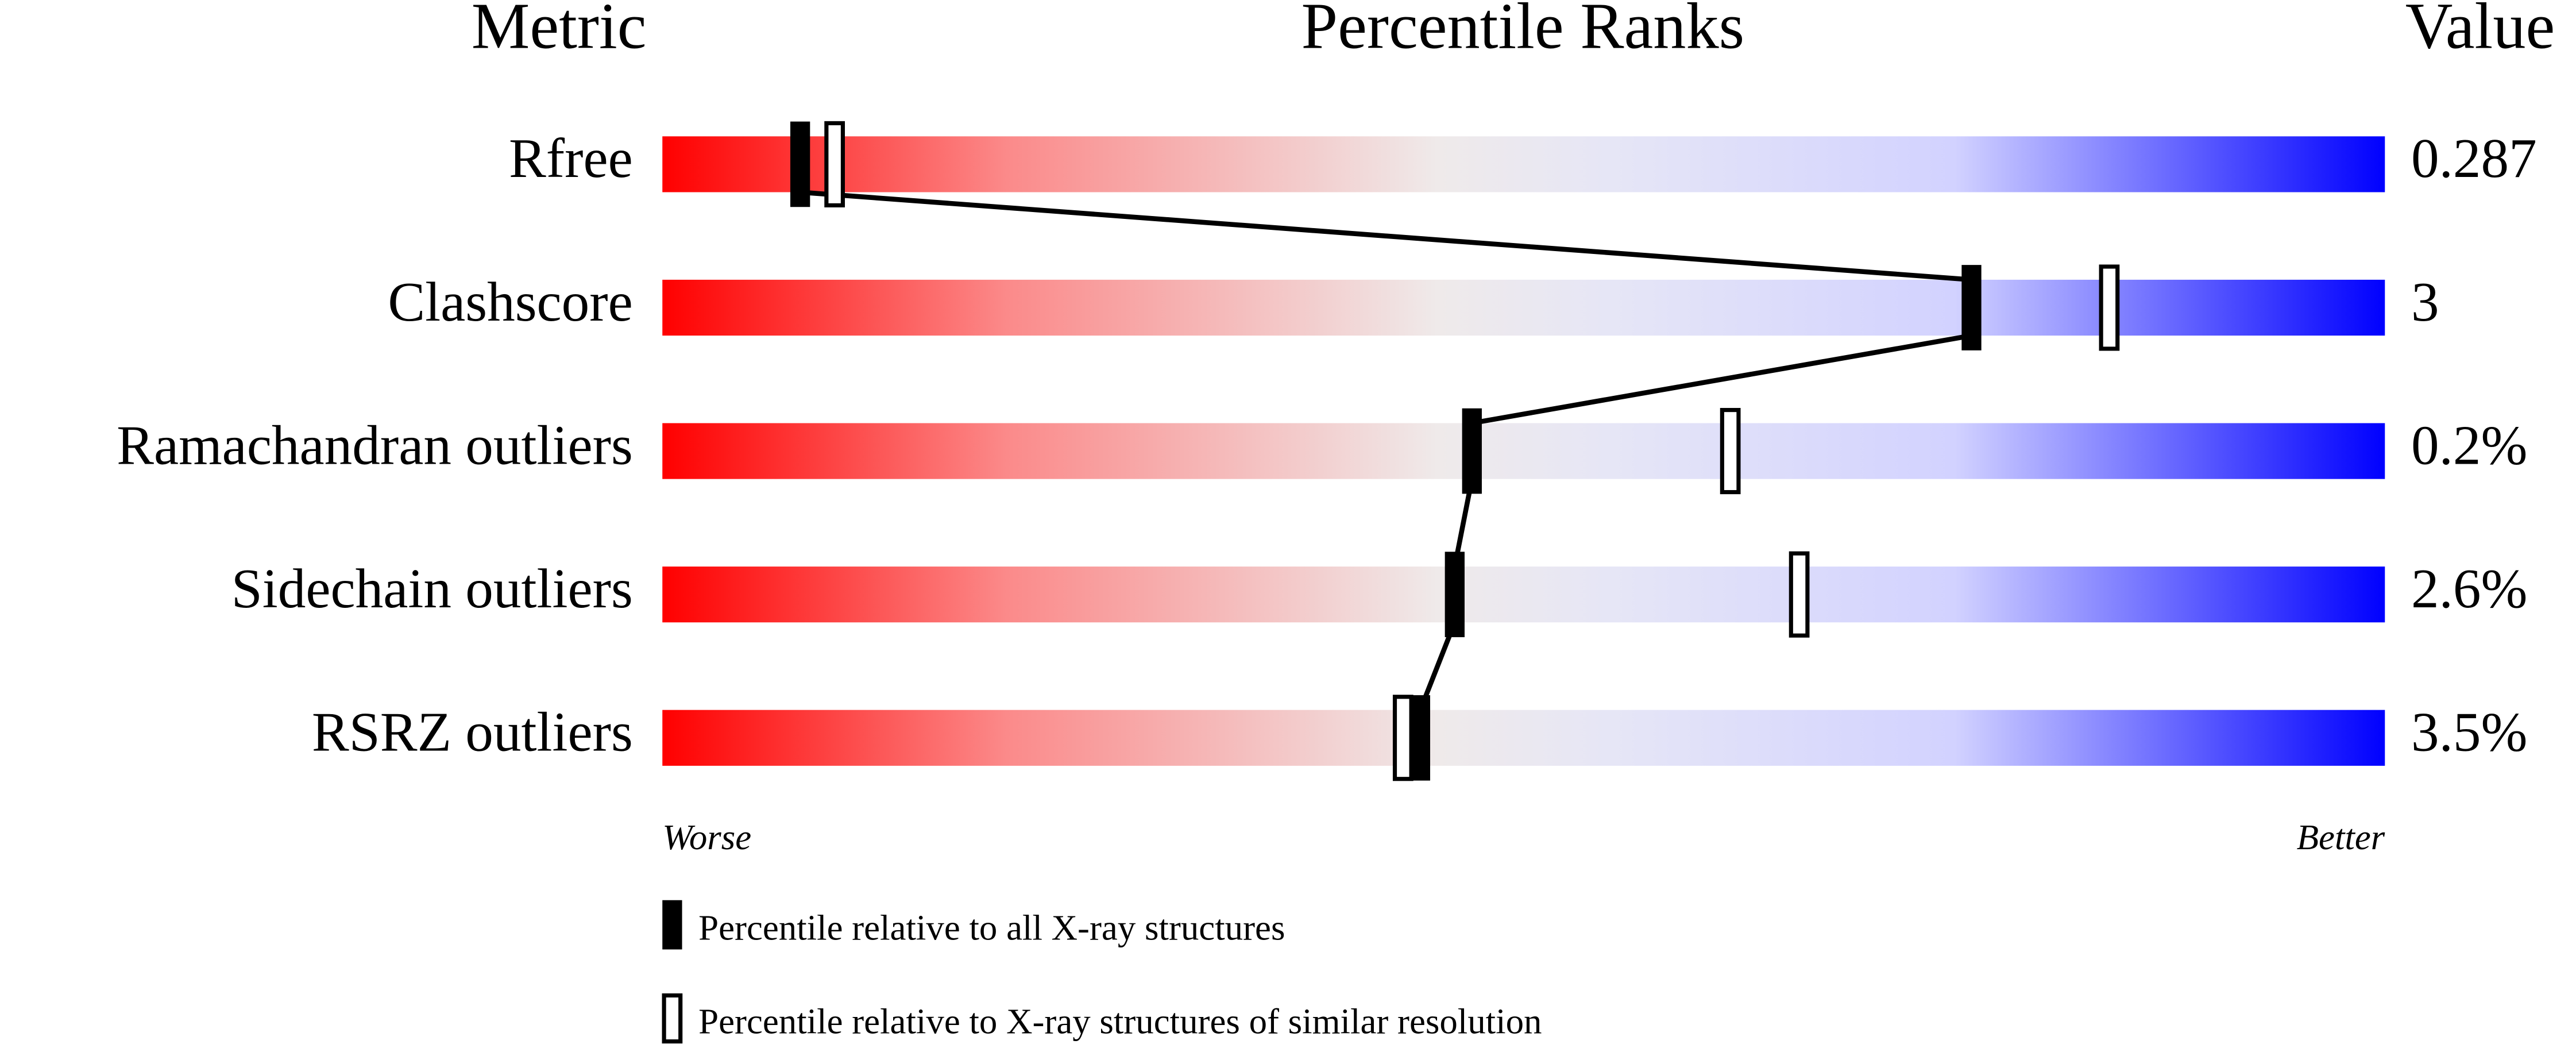 The image size is (2576, 1048). I want to click on metric-label: Clashscore, so click(510, 302).